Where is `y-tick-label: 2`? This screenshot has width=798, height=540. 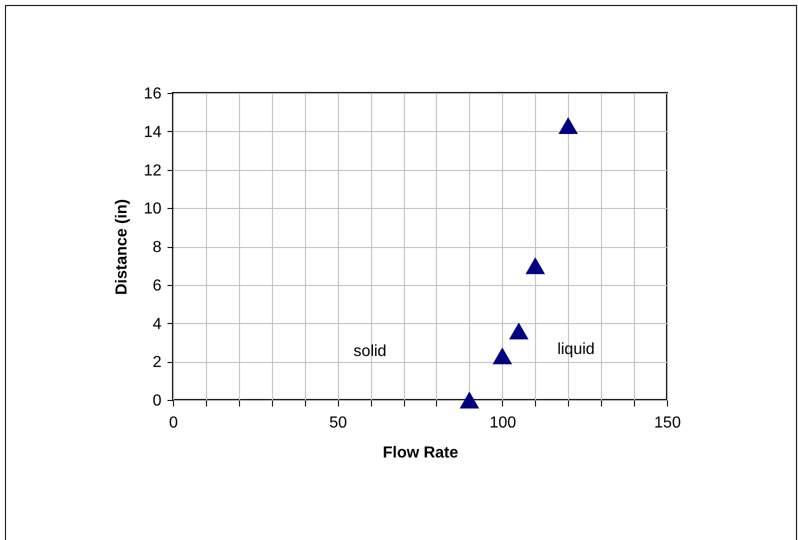
y-tick-label: 2 is located at coordinates (157, 363).